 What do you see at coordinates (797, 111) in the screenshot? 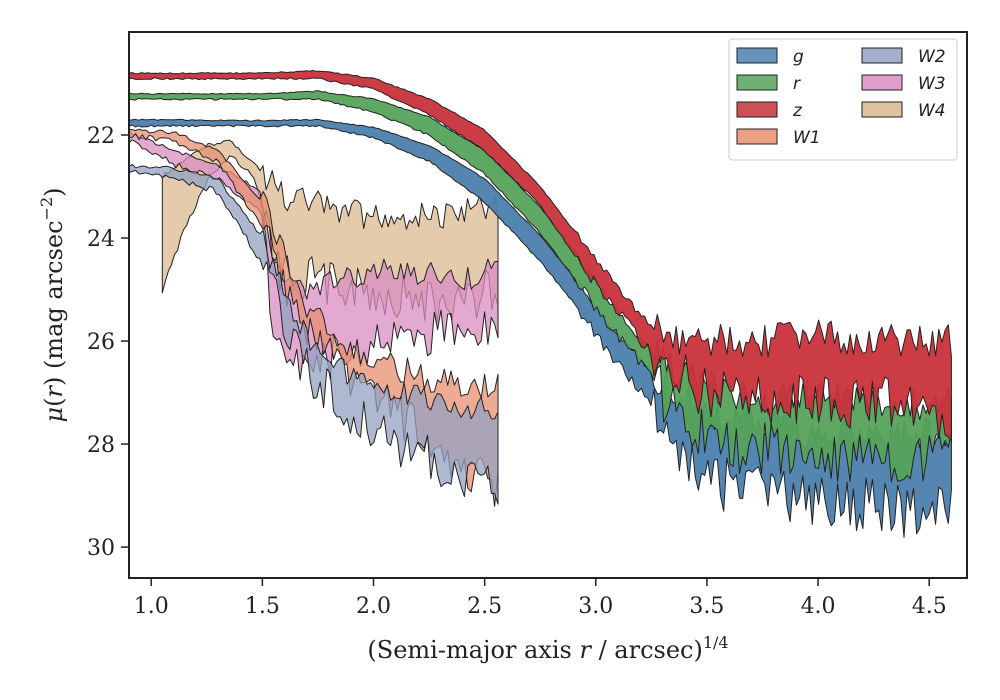
I see `legend-label: z` at bounding box center [797, 111].